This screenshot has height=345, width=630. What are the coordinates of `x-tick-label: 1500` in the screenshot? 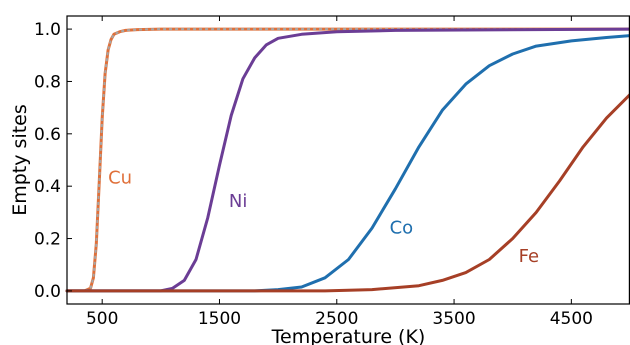 It's located at (219, 319).